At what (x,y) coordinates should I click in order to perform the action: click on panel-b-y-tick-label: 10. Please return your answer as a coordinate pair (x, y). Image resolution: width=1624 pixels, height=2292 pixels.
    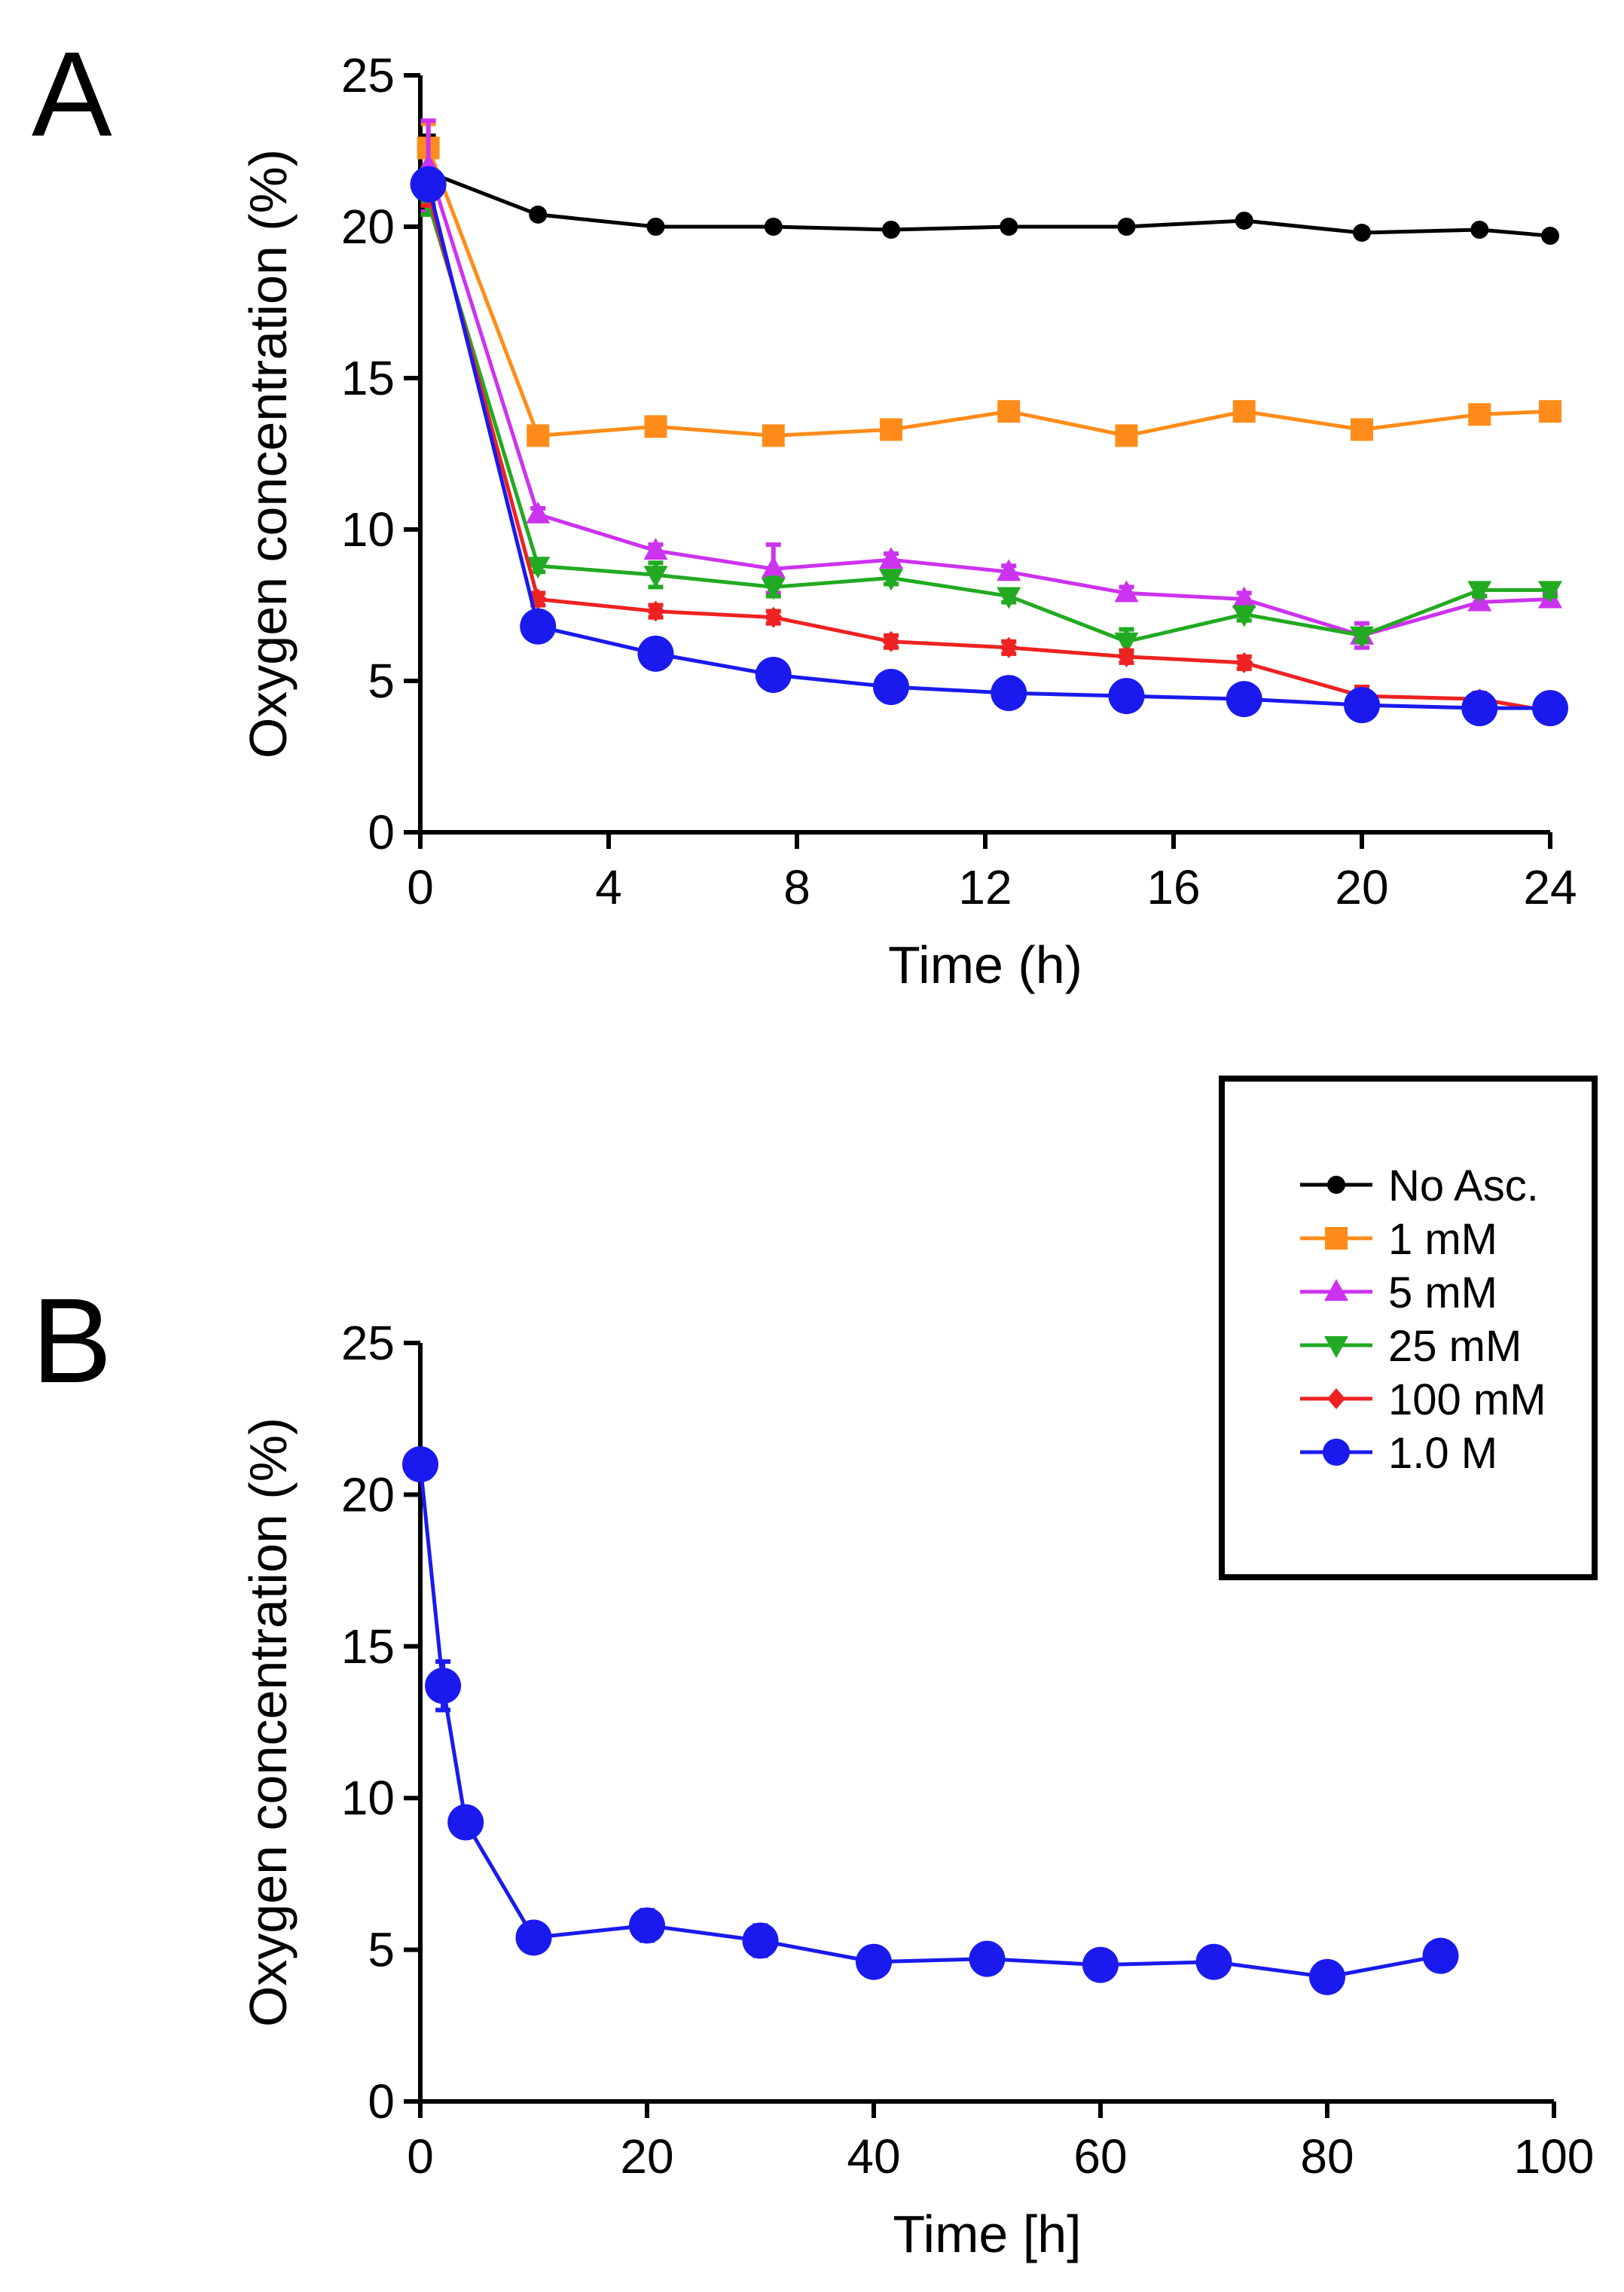
    Looking at the image, I should click on (368, 1798).